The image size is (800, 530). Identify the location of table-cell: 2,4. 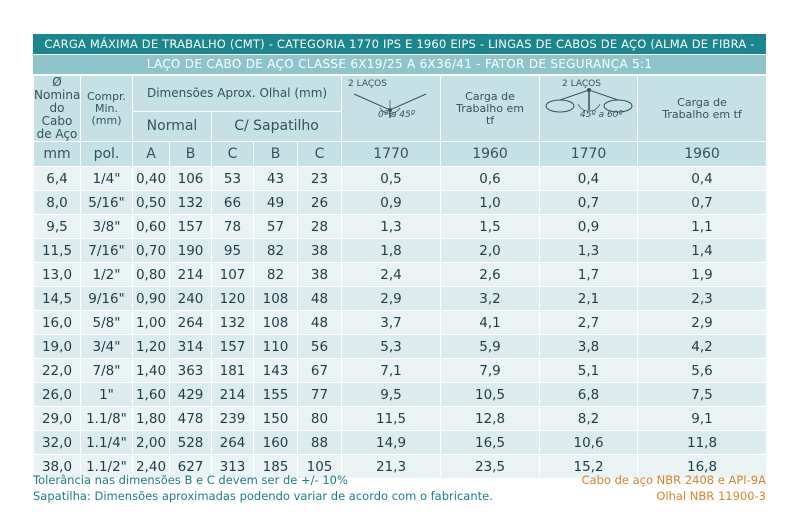
(391, 274).